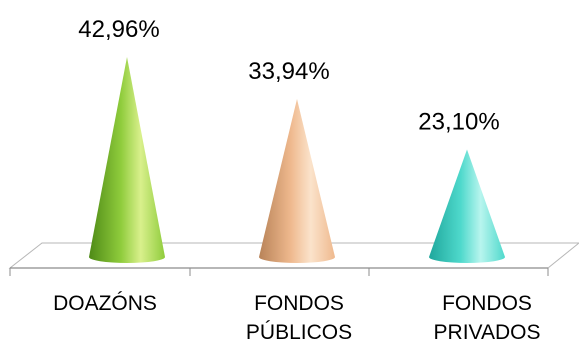  I want to click on category-label-fondos-publicos: FONDOS PÚBLICOS, so click(299, 318).